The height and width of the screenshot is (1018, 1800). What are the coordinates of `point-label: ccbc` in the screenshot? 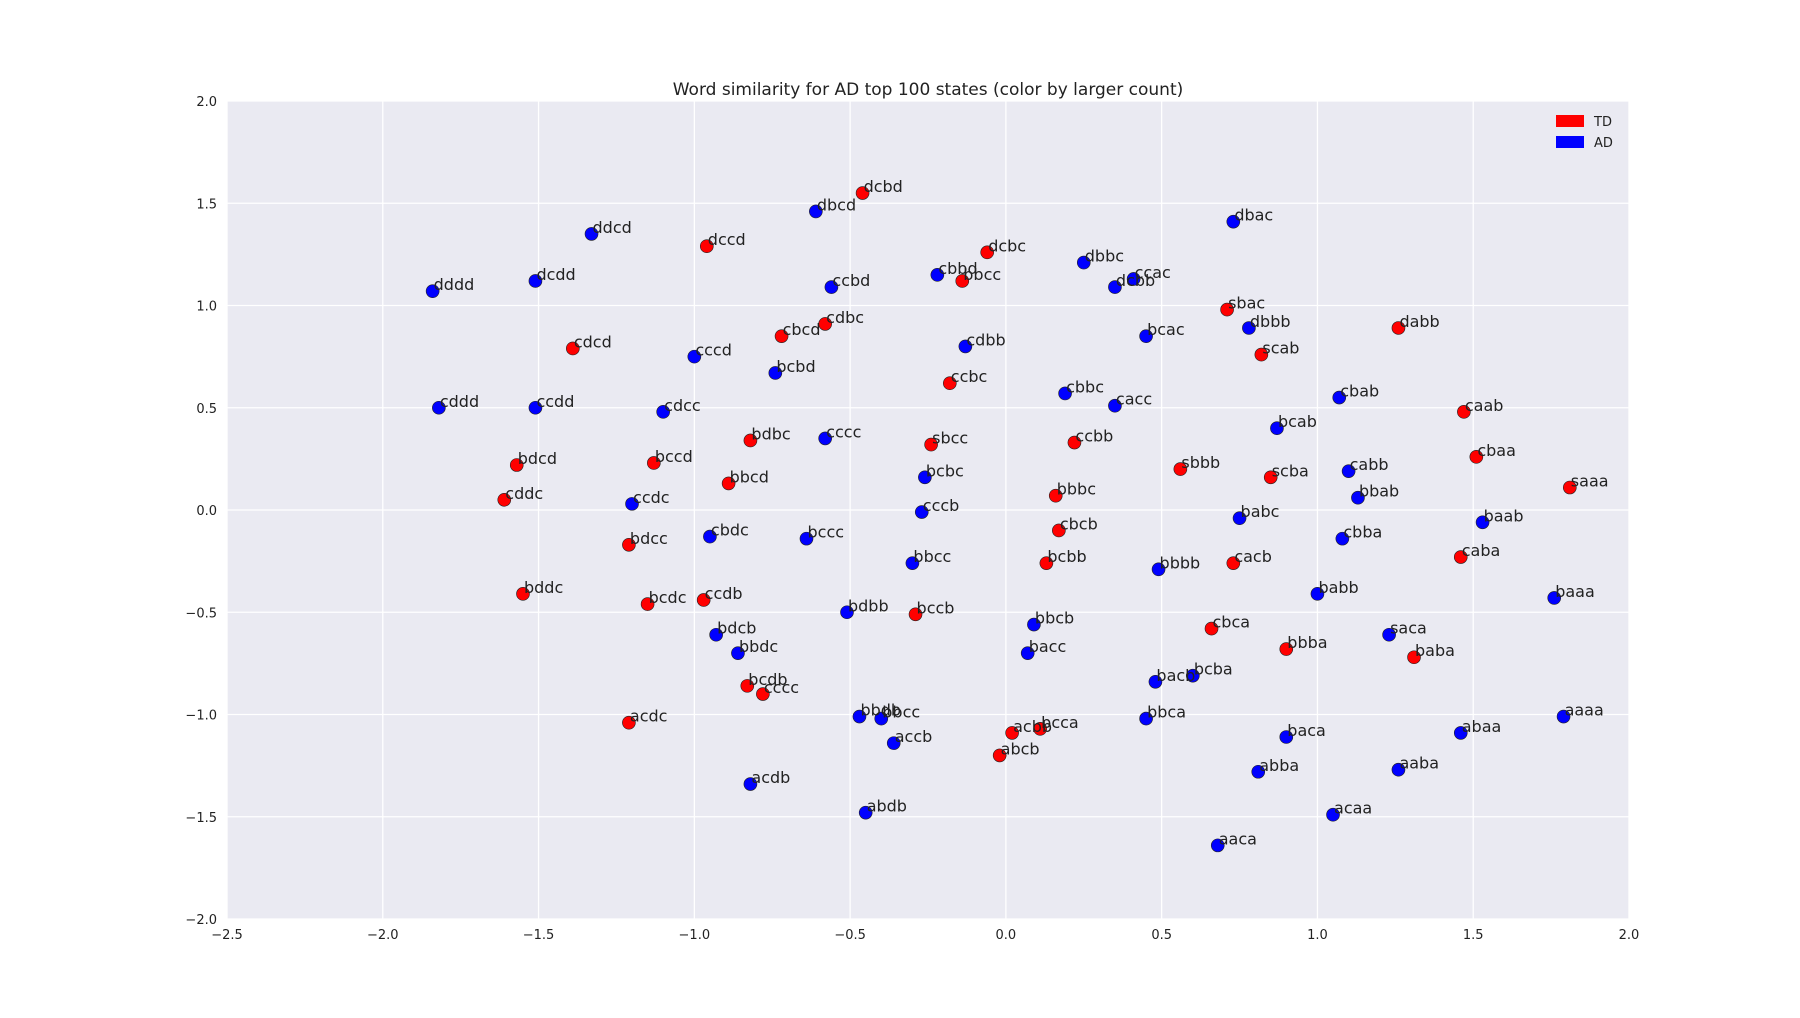 It's located at (969, 376).